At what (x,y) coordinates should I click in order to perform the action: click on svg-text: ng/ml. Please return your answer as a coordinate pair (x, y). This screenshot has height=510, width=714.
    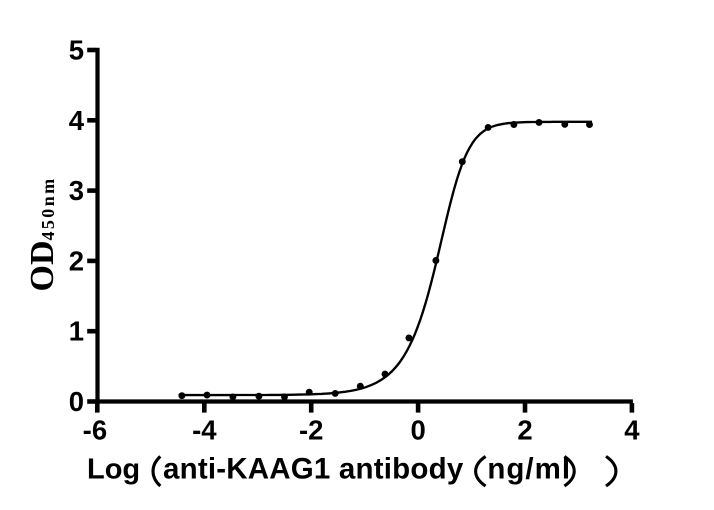
    Looking at the image, I should click on (529, 468).